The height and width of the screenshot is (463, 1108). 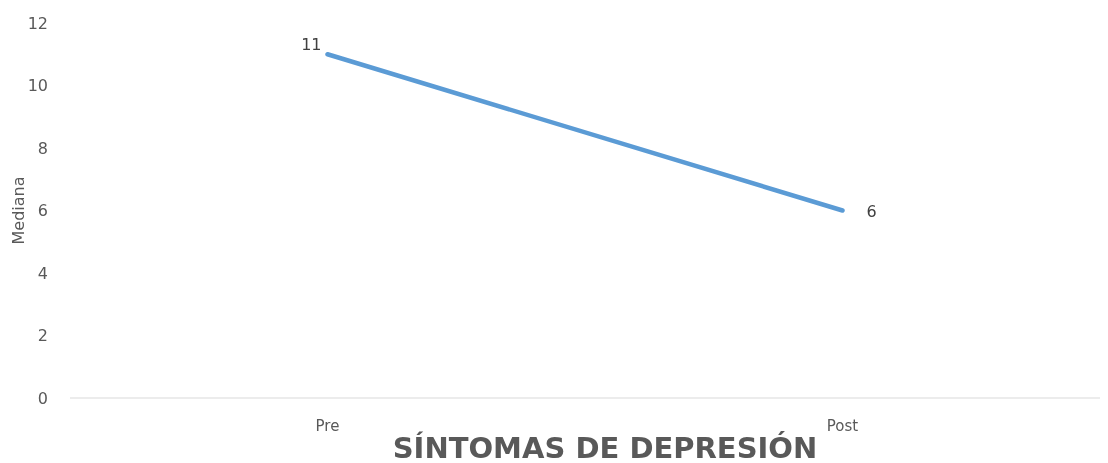 I want to click on y-tick-label: 6, so click(x=42, y=211).